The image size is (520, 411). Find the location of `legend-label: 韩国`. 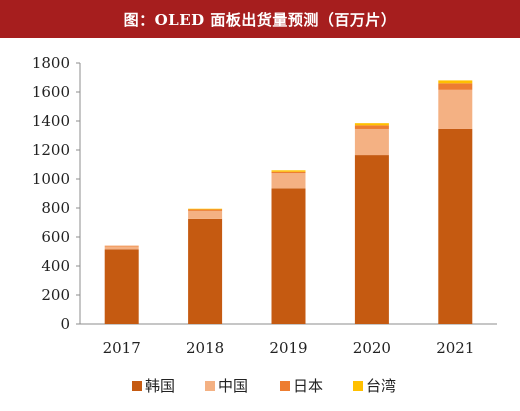

legend-label: 韩国 is located at coordinates (160, 386).